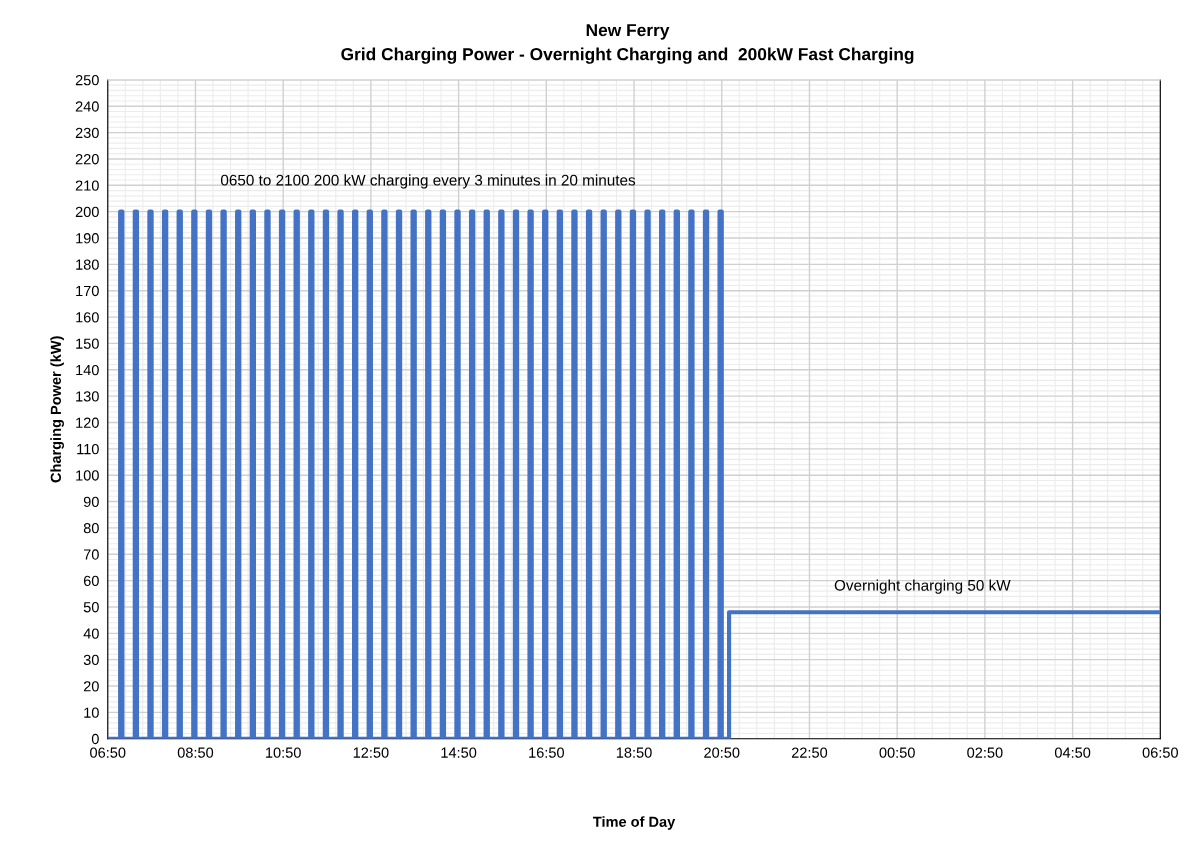  I want to click on y-tick-label: 100, so click(87, 475).